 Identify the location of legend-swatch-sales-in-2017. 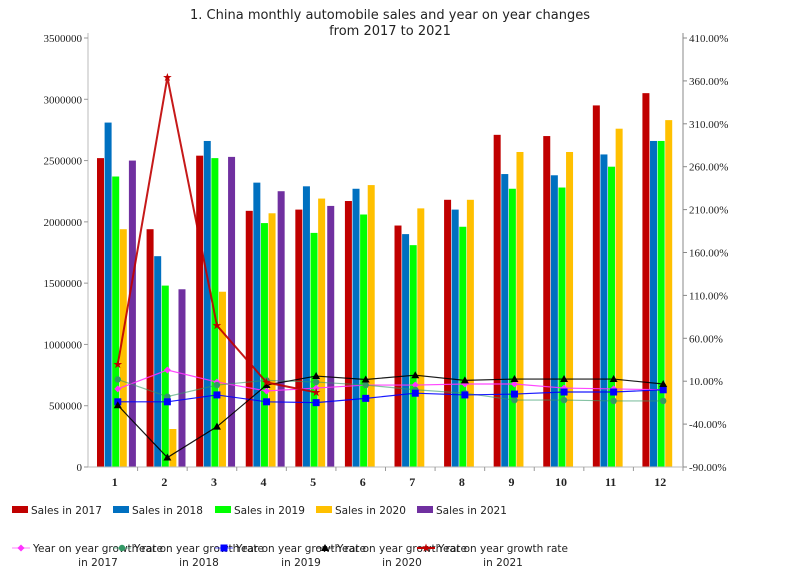
(20, 509).